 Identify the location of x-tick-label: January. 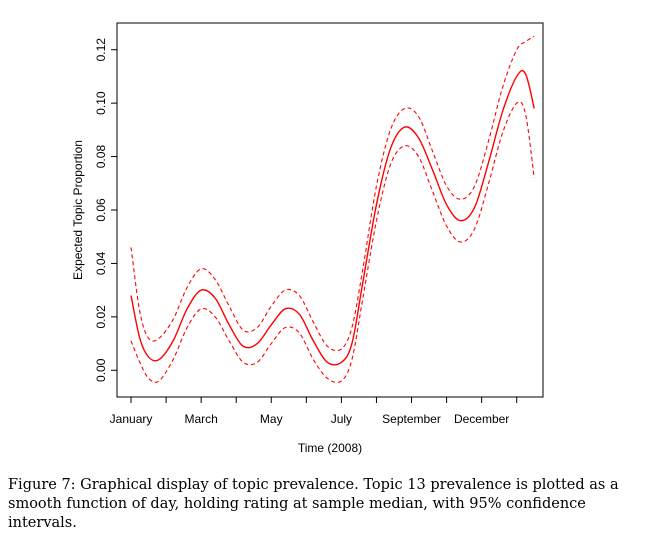
(131, 419).